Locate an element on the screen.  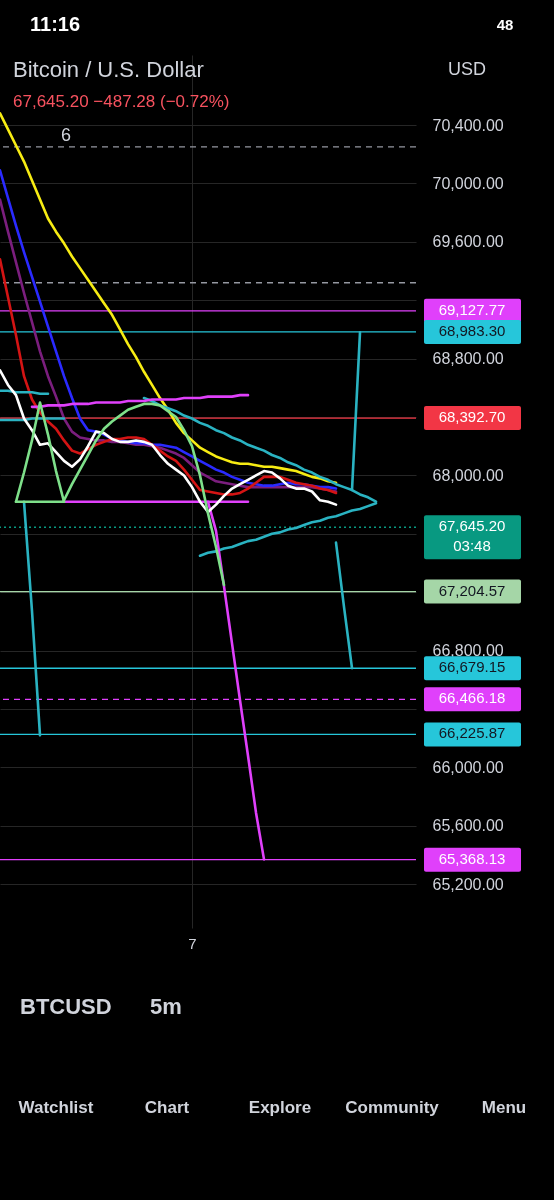
text: Menu is located at coordinates (504, 1107).